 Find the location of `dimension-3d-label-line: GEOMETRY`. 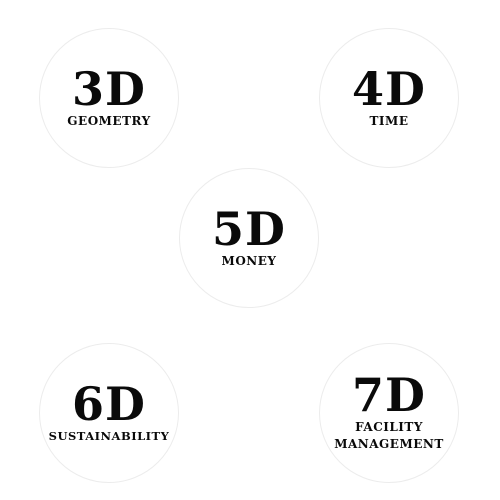

dimension-3d-label-line: GEOMETRY is located at coordinates (109, 120).